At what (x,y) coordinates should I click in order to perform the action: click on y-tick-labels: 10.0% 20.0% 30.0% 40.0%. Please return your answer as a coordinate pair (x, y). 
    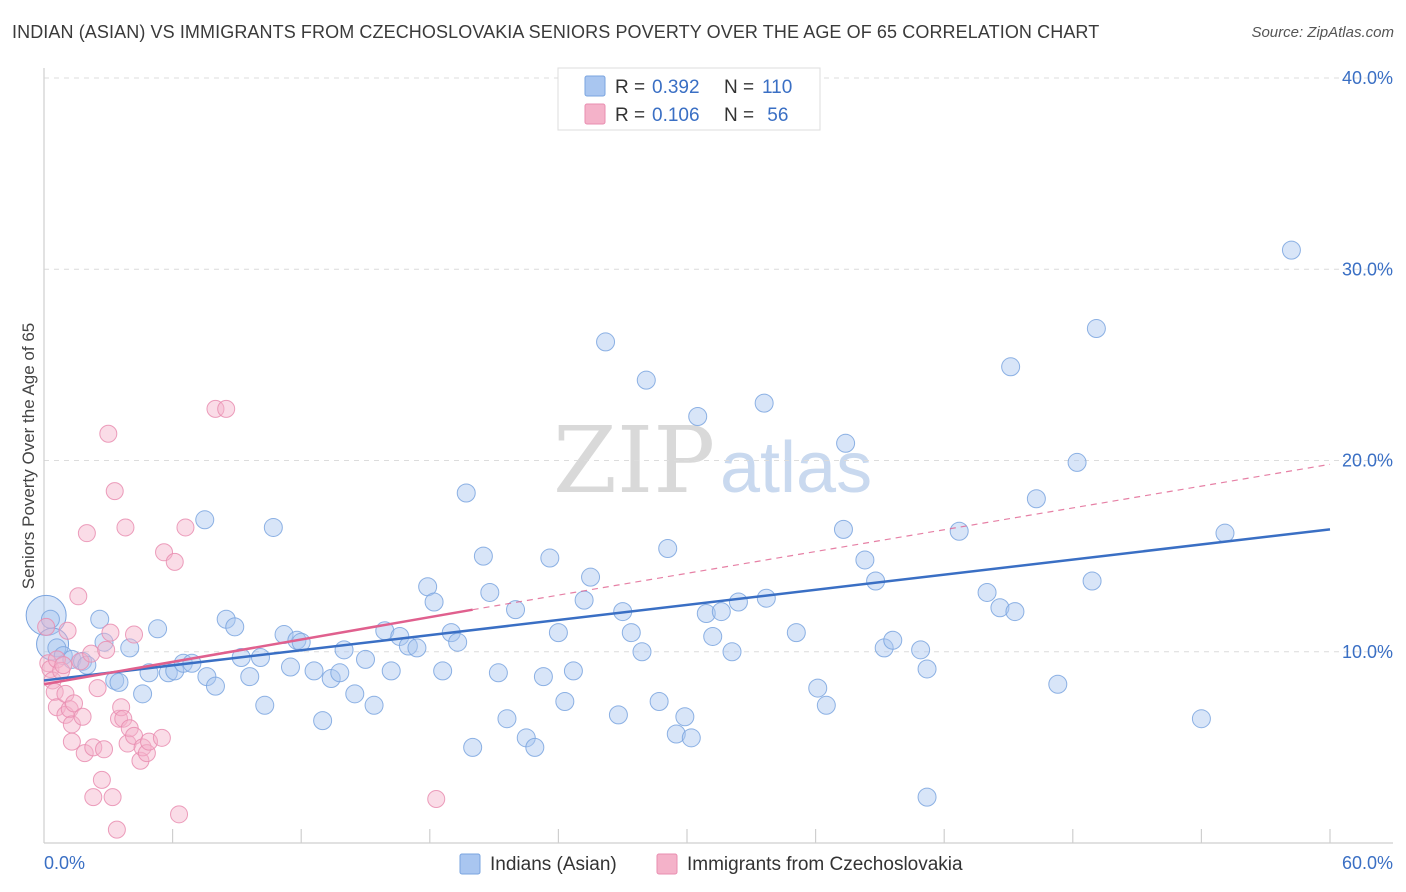
    Looking at the image, I should click on (1367, 365).